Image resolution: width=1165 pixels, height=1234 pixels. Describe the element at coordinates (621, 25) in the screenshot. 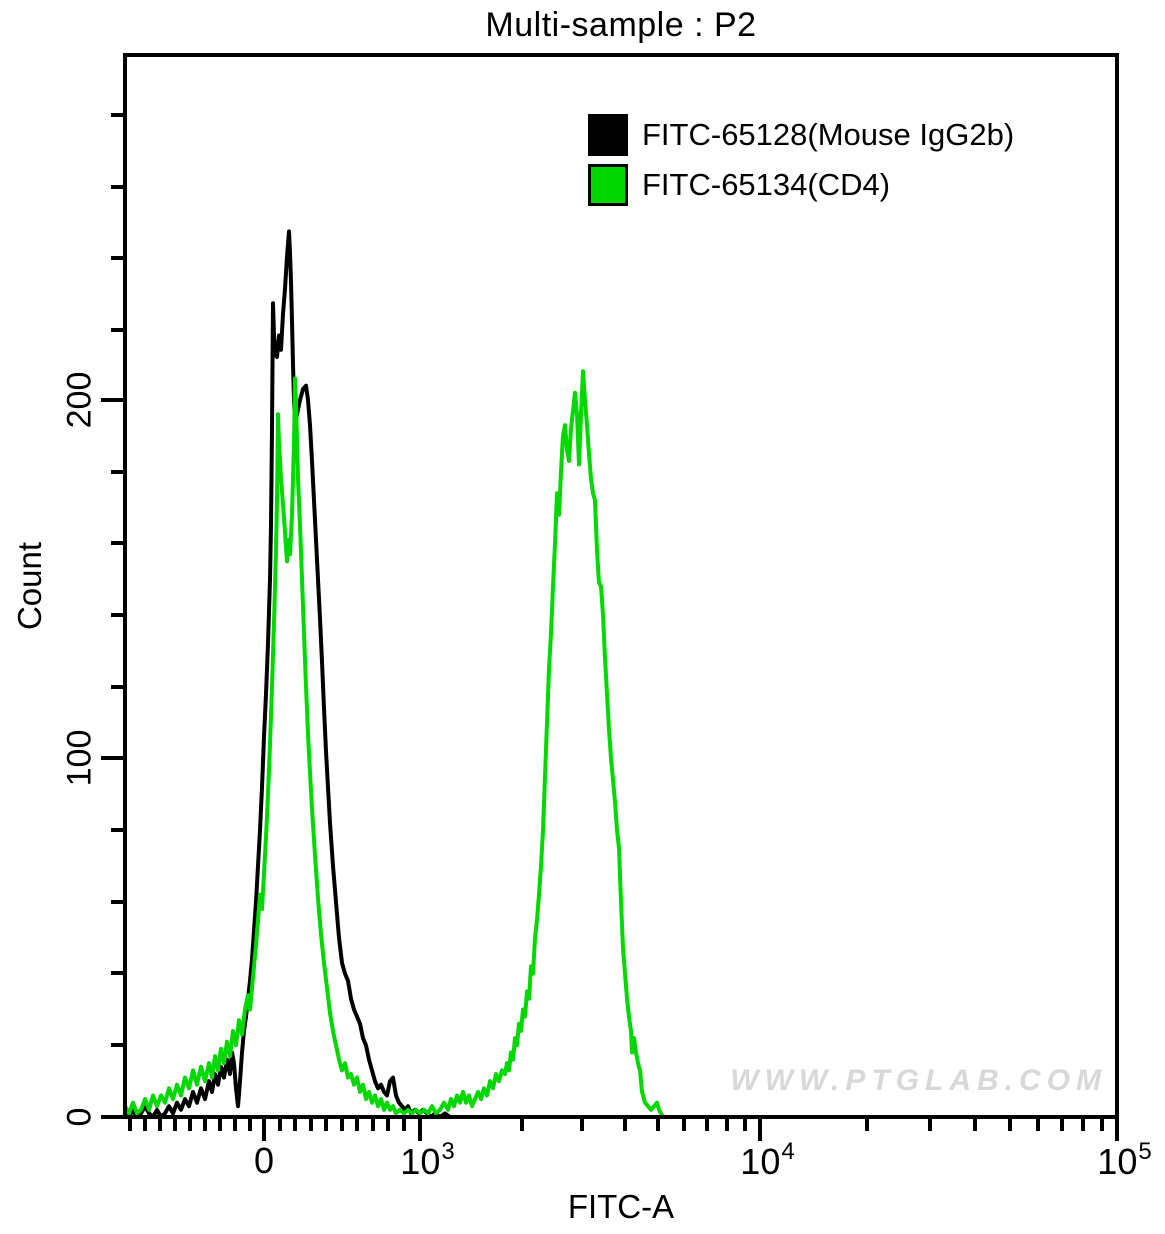

I see `chart-title: Multi-sample : P2` at that location.